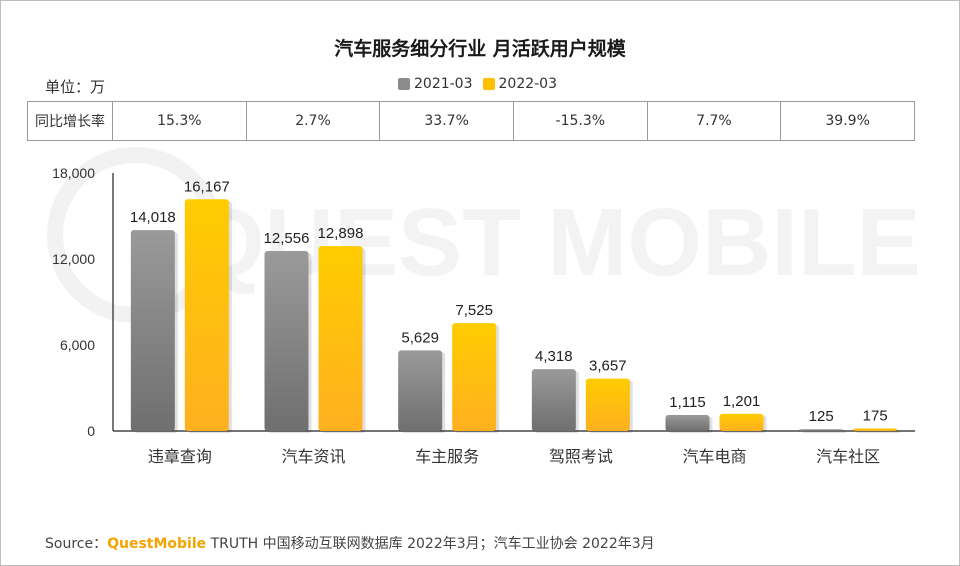  What do you see at coordinates (847, 121) in the screenshot?
I see `yoy-cell-6: 39.9%` at bounding box center [847, 121].